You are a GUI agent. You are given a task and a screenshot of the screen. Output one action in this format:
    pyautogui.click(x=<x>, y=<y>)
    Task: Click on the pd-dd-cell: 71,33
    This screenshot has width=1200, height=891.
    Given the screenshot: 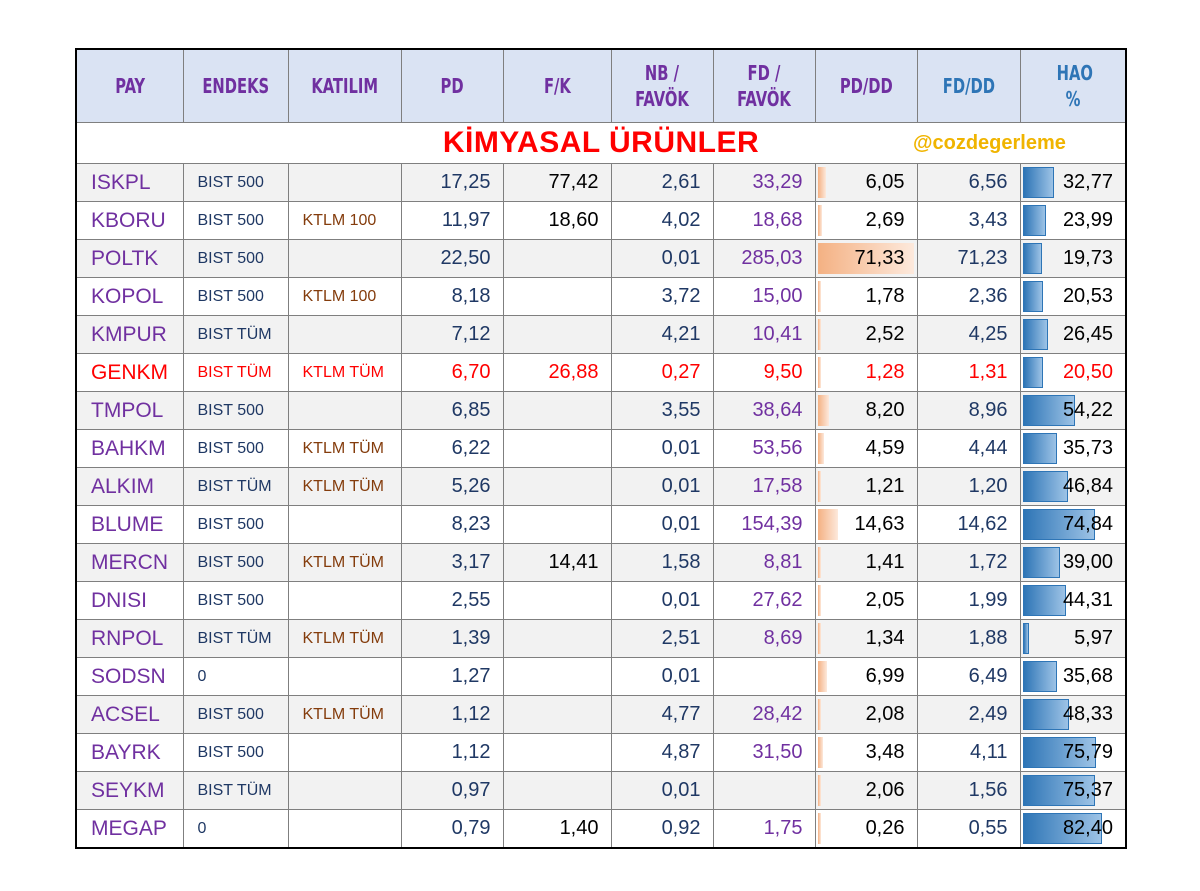 What is the action you would take?
    pyautogui.click(x=866, y=258)
    